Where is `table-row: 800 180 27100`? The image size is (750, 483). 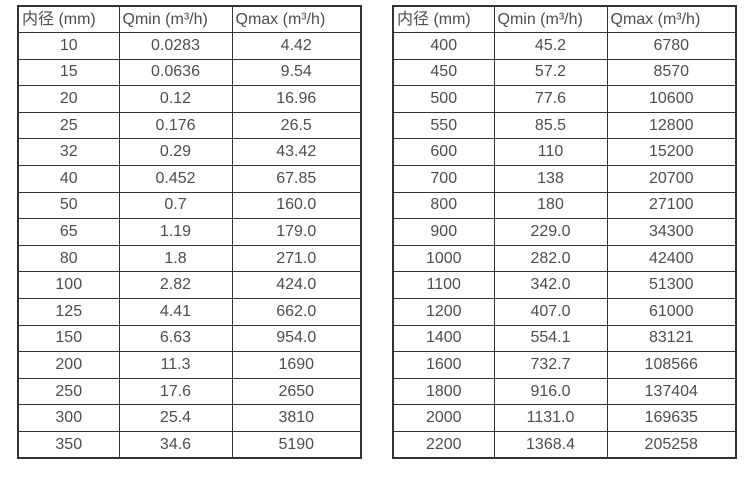 table-row: 800 180 27100 is located at coordinates (564, 205).